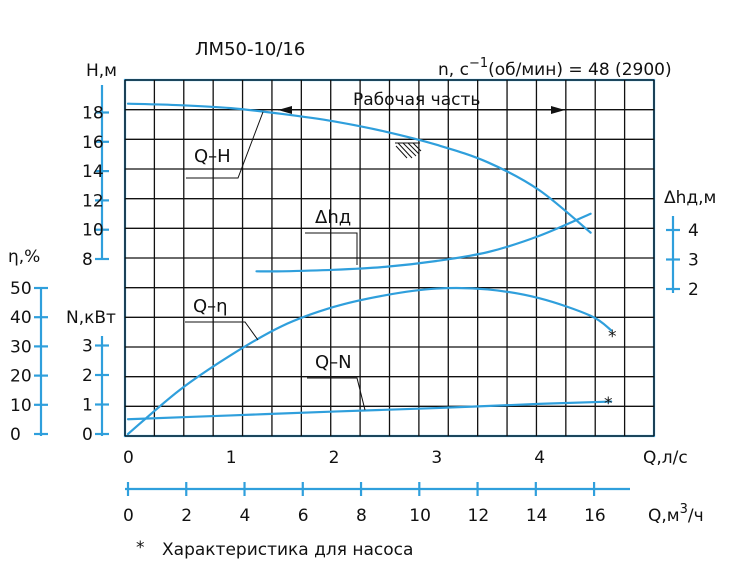 This screenshot has height=582, width=734. What do you see at coordinates (537, 516) in the screenshot?
I see `q-m3h-tick-label: 14` at bounding box center [537, 516].